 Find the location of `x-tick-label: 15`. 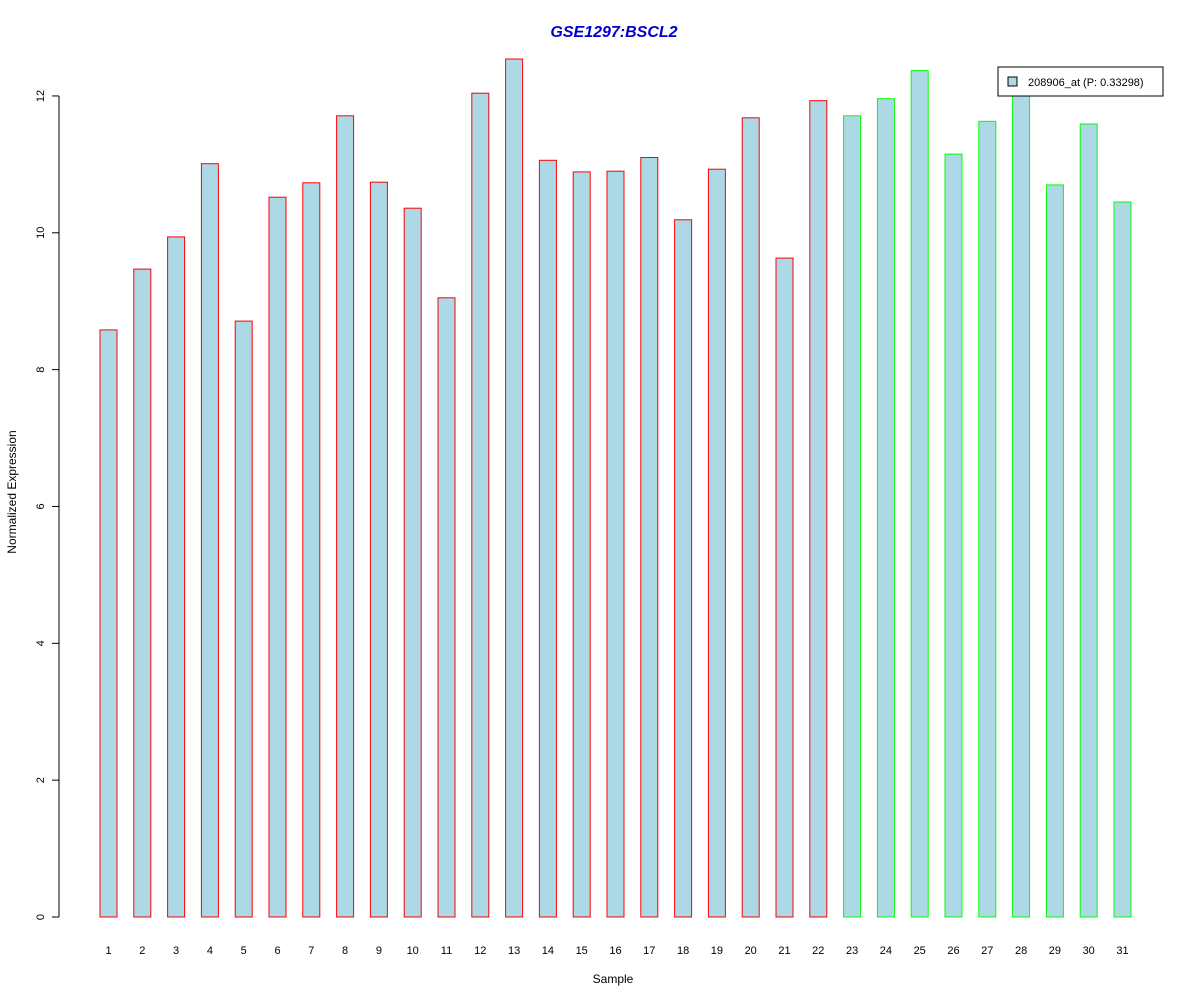

x-tick-label: 15 is located at coordinates (582, 951).